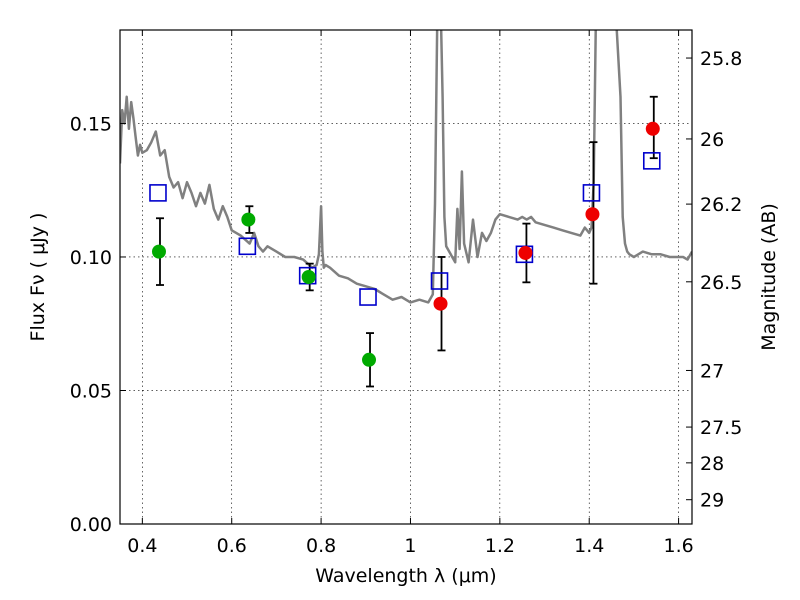  I want to click on x-tick-label: 0.4, so click(142, 546).